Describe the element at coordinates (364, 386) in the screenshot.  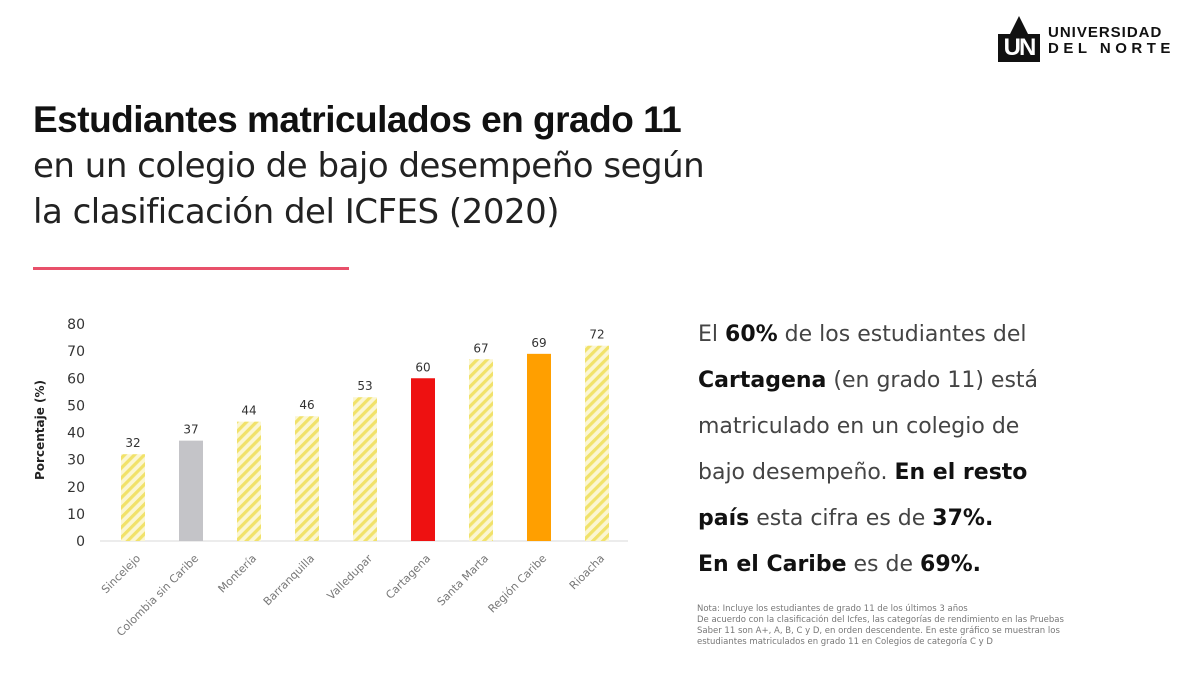
I see `value-label: 53` at that location.